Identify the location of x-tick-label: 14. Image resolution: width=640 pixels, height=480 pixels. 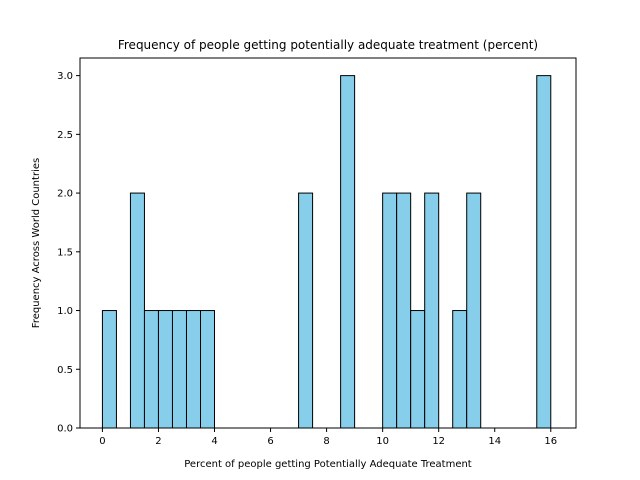
(494, 441).